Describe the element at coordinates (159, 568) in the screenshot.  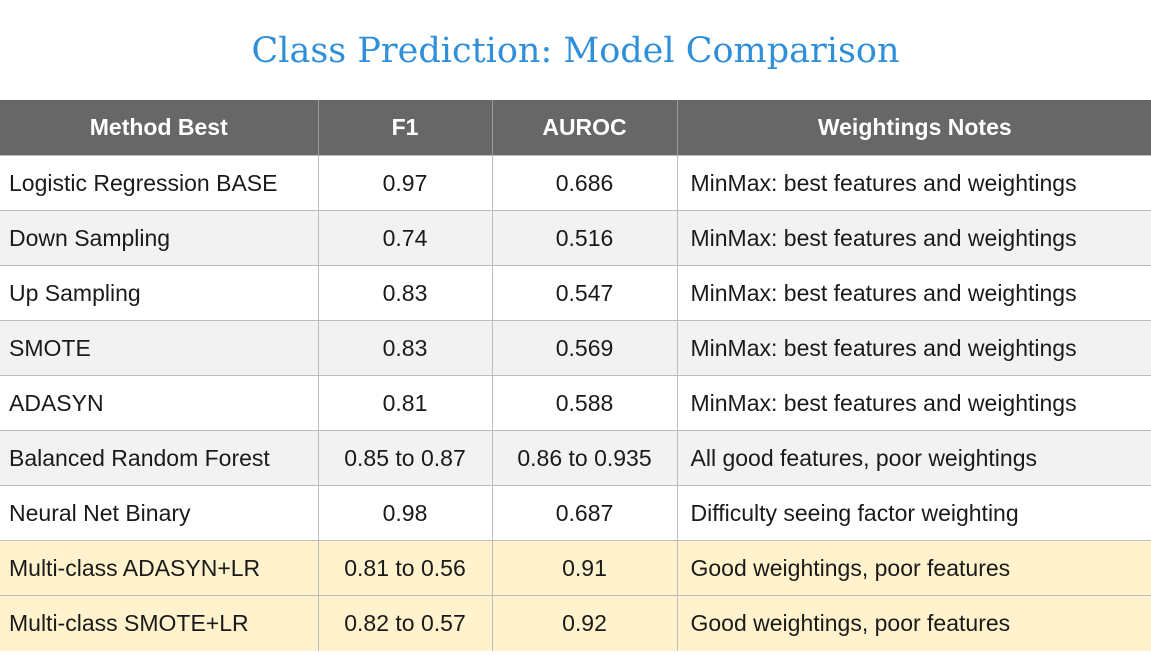
I see `cell-method: Multi-class ADASYN+LR` at that location.